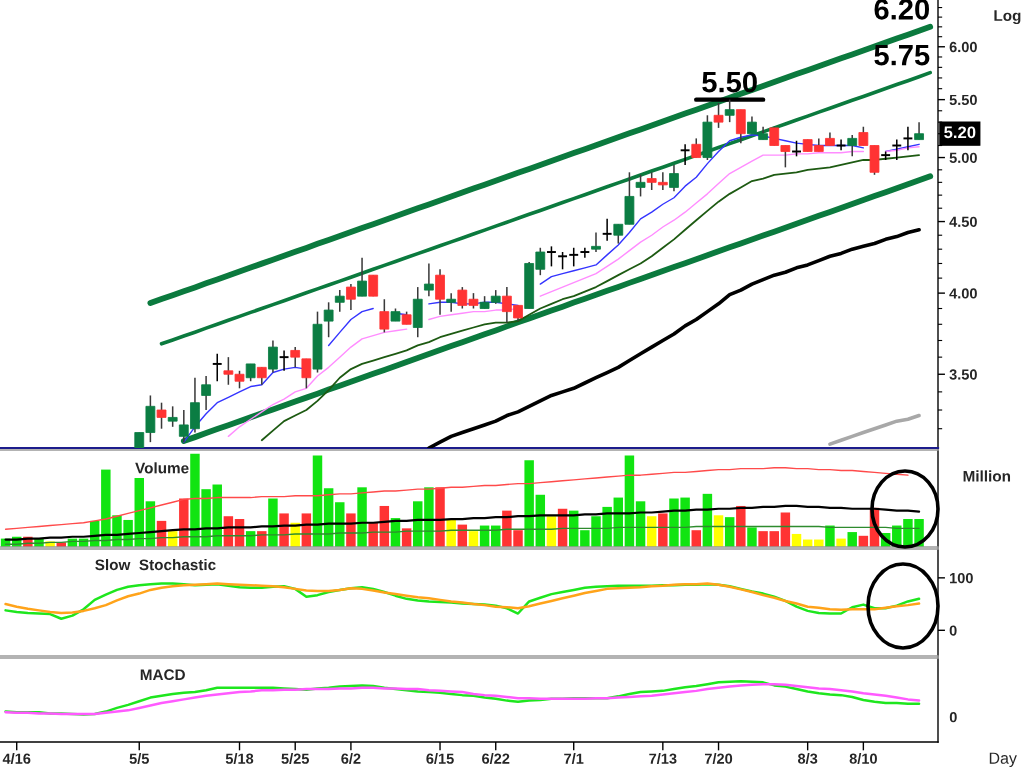  What do you see at coordinates (987, 476) in the screenshot?
I see `y-axis-title: Million` at bounding box center [987, 476].